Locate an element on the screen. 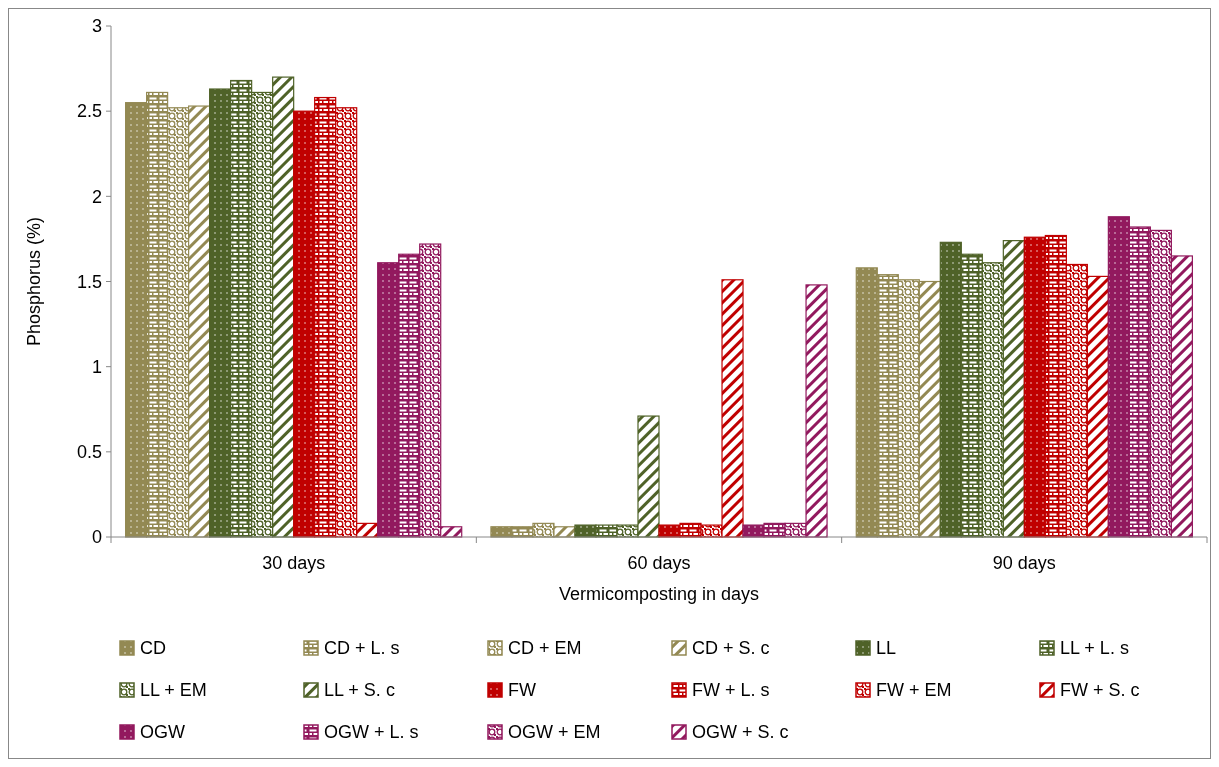 Image resolution: width=1219 pixels, height=767 pixels. legend-label: LL + S. c is located at coordinates (359, 690).